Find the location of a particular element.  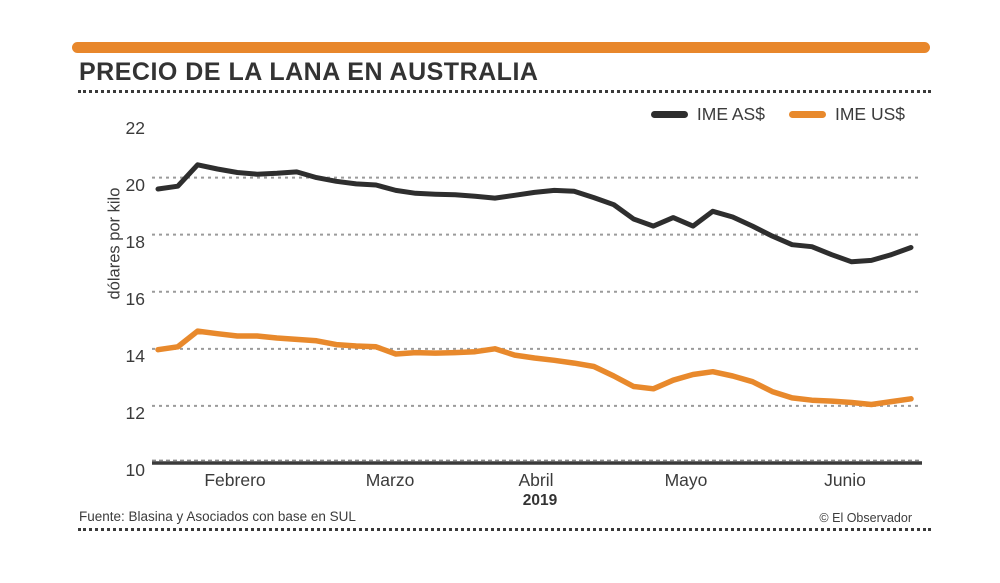

credit-note: © El Observador is located at coordinates (865, 518).